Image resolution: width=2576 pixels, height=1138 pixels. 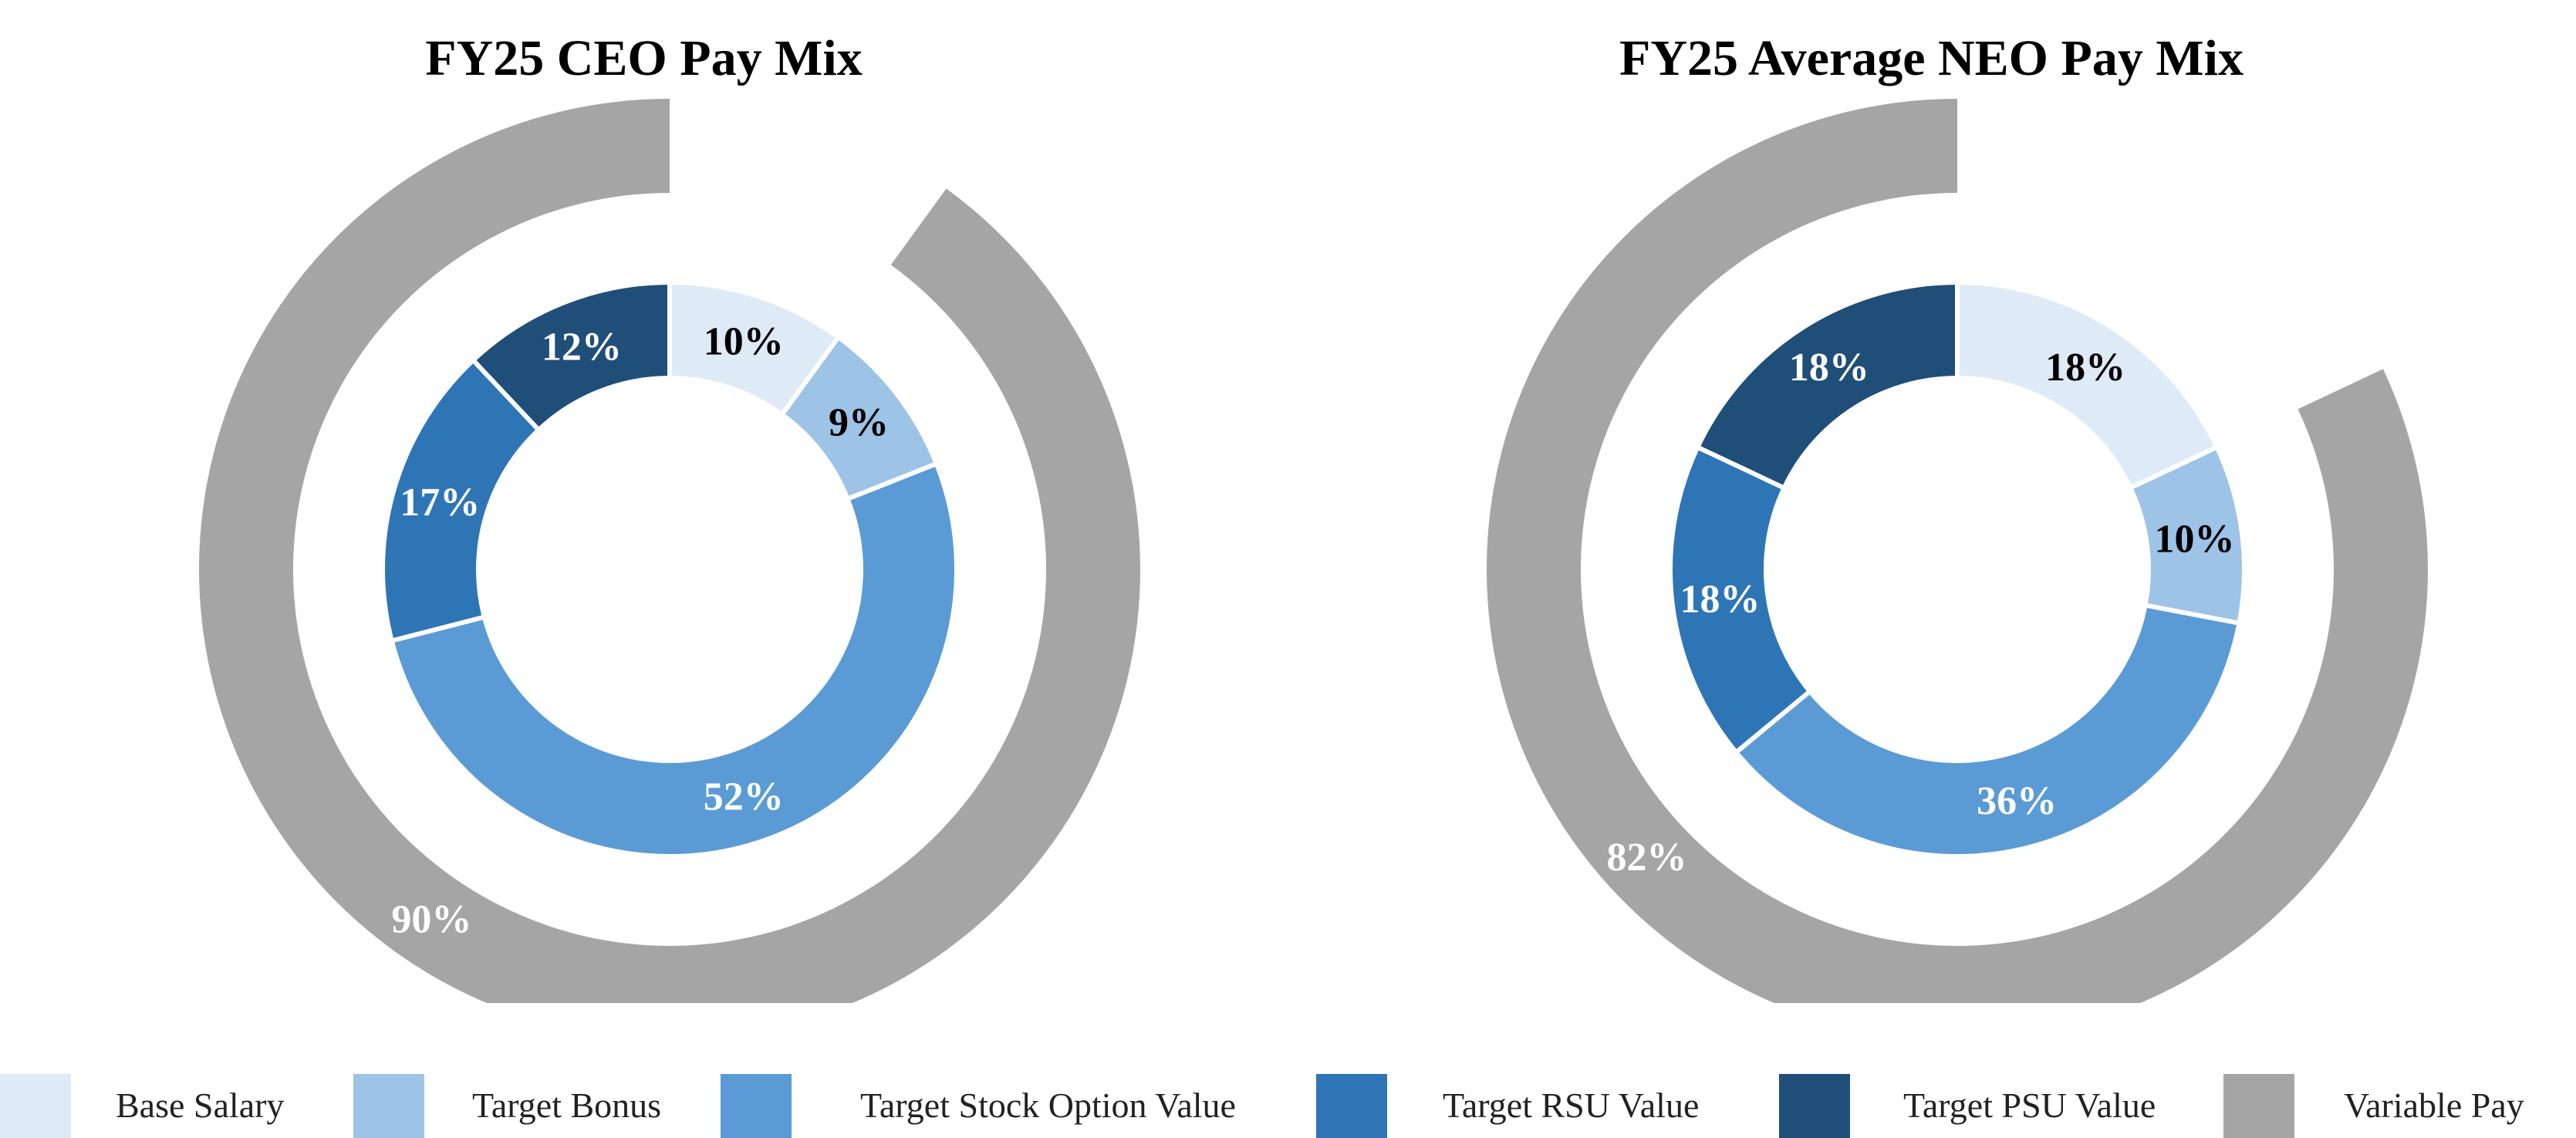 What do you see at coordinates (1351, 1106) in the screenshot?
I see `legend-swatch-target-rsu` at bounding box center [1351, 1106].